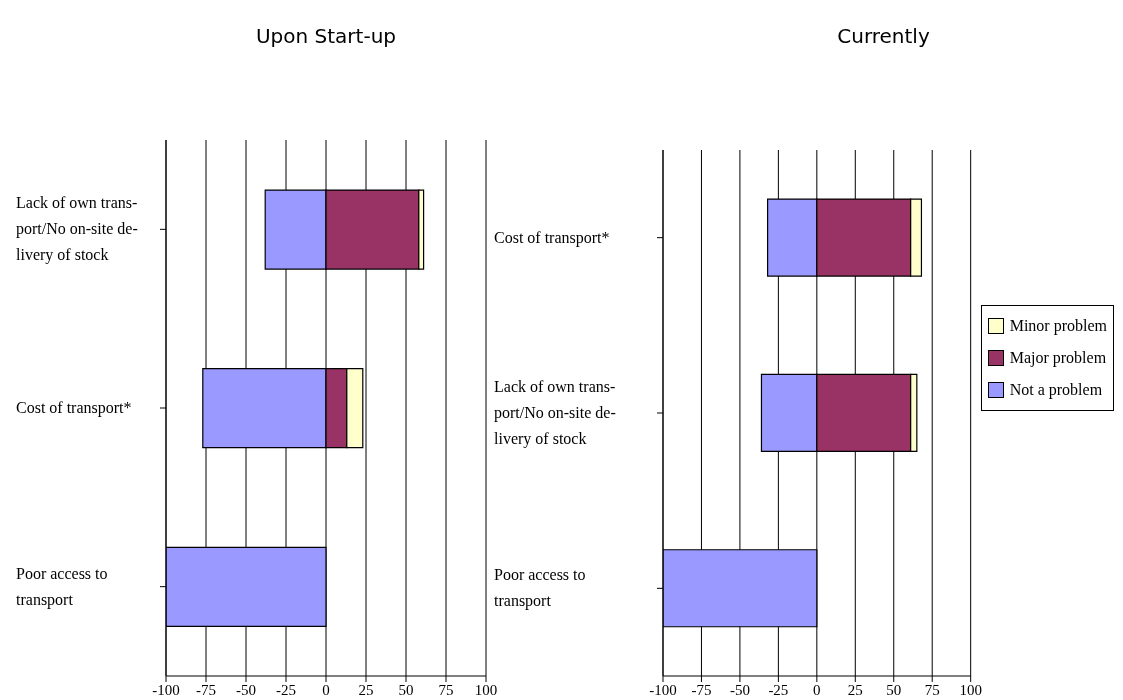 This screenshot has height=700, width=1123. I want to click on chart-title: Upon Start-up, so click(326, 36).